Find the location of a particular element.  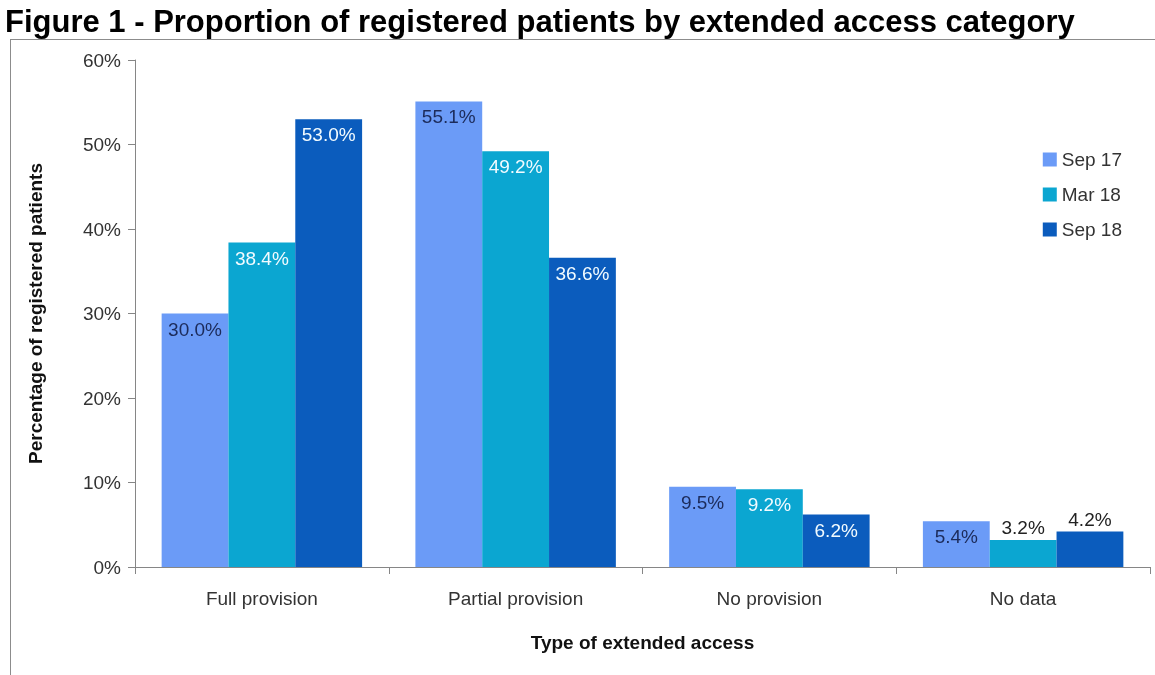

x-tick-label: No provision is located at coordinates (769, 598).